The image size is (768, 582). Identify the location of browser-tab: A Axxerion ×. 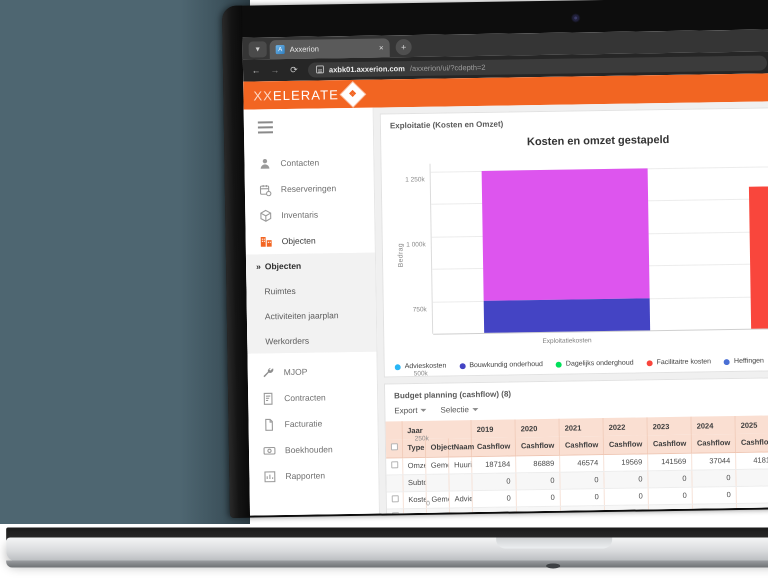
(329, 49).